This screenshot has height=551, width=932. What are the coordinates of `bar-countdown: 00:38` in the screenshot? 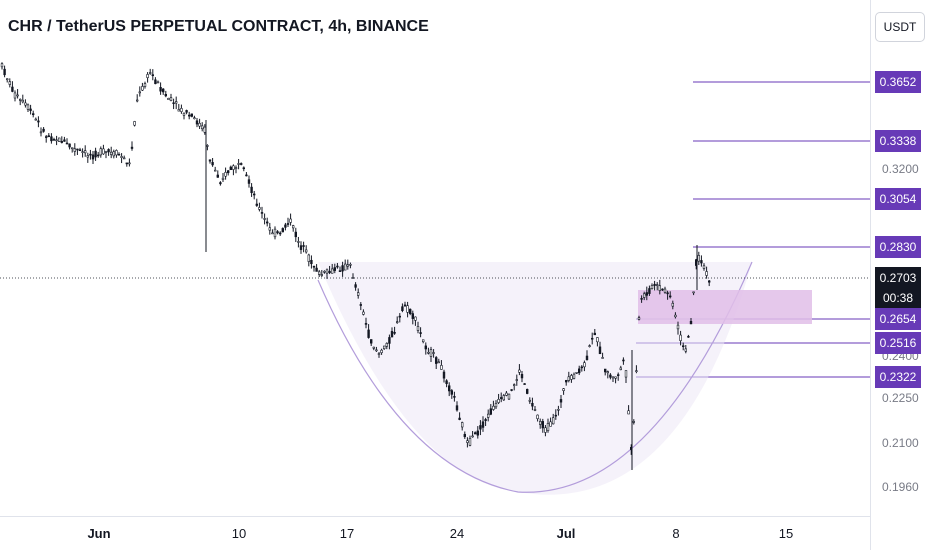 It's located at (898, 298).